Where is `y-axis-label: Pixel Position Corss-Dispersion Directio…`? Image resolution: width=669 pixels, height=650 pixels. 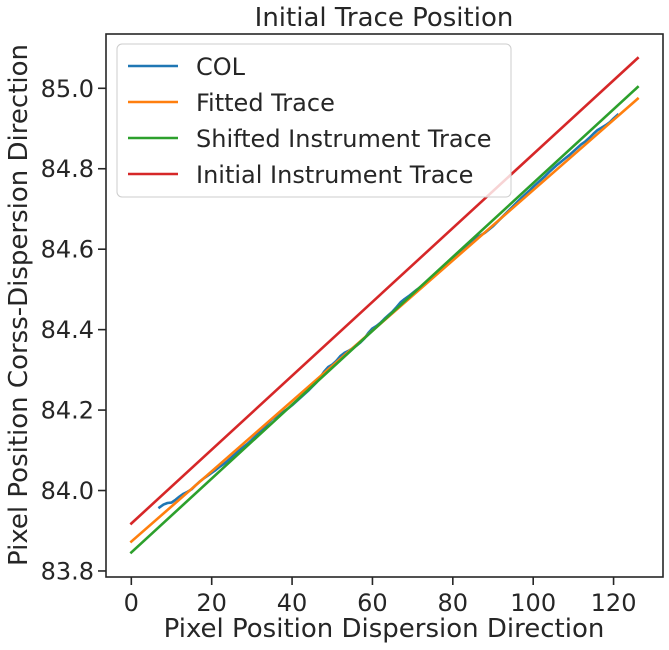 y-axis-label: Pixel Position Corss-Dispersion Directio… is located at coordinates (19, 305).